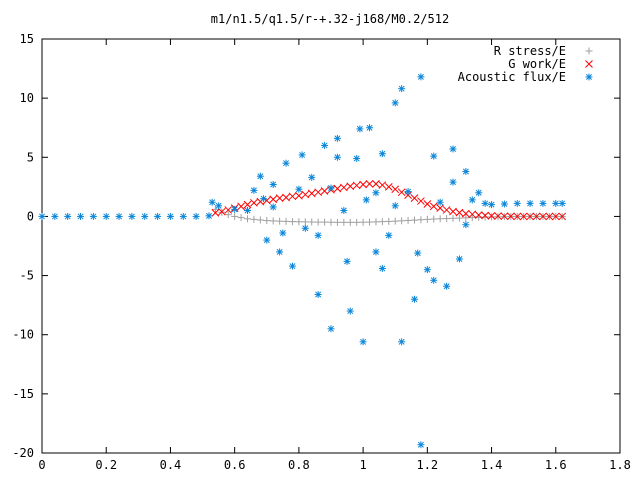 The image size is (640, 480). Describe the element at coordinates (30, 157) in the screenshot. I see `y-tick-label: 5` at that location.